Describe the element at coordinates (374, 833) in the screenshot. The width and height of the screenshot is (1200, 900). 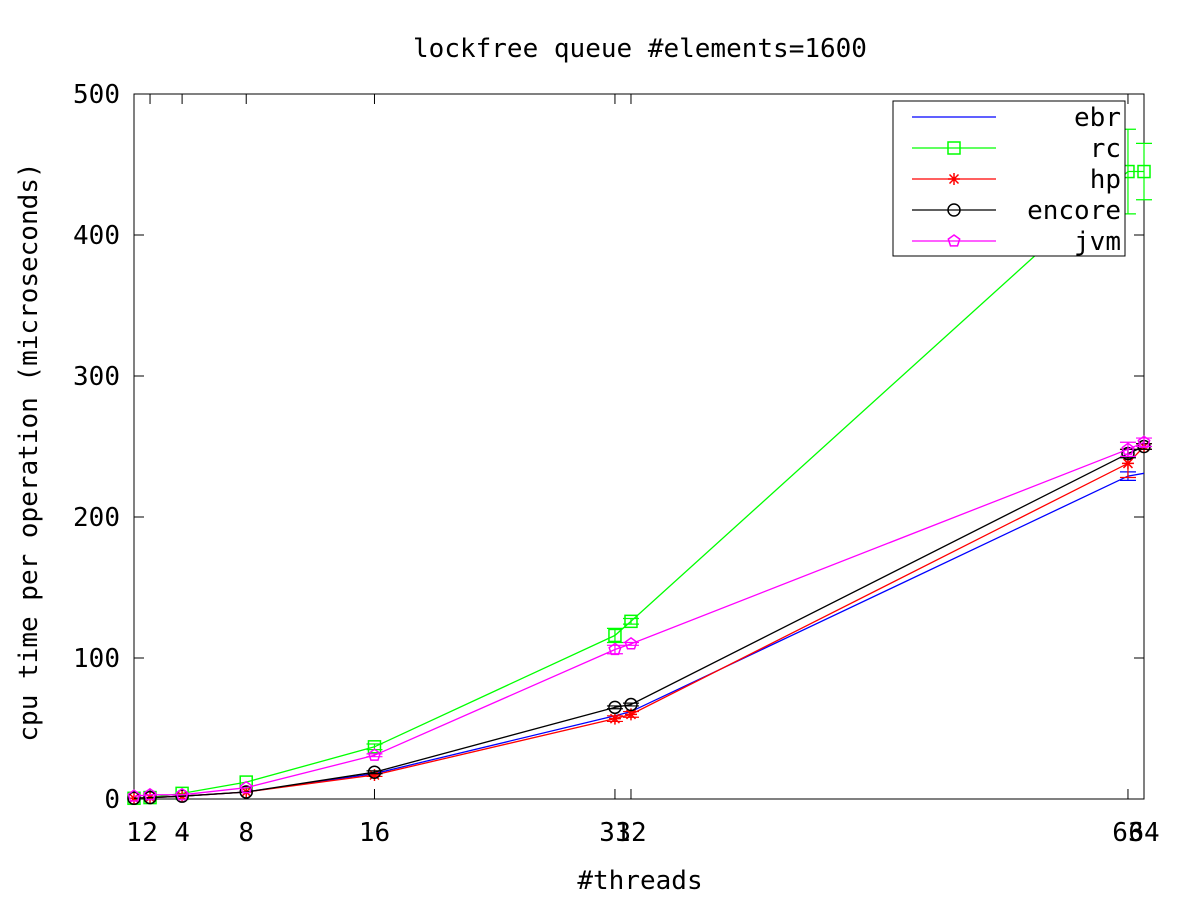
I see `x-tick-label: 16` at that location.